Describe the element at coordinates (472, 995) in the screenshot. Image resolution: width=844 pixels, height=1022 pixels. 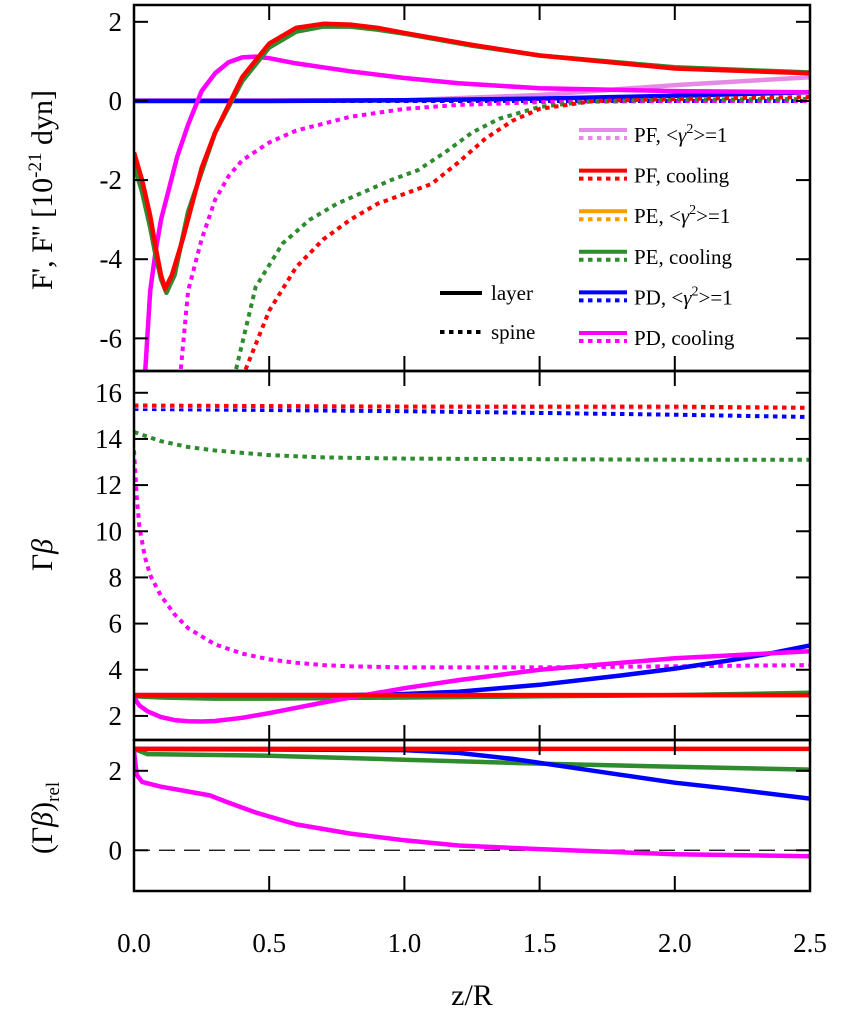
I see `x-axis-label: z/R` at that location.